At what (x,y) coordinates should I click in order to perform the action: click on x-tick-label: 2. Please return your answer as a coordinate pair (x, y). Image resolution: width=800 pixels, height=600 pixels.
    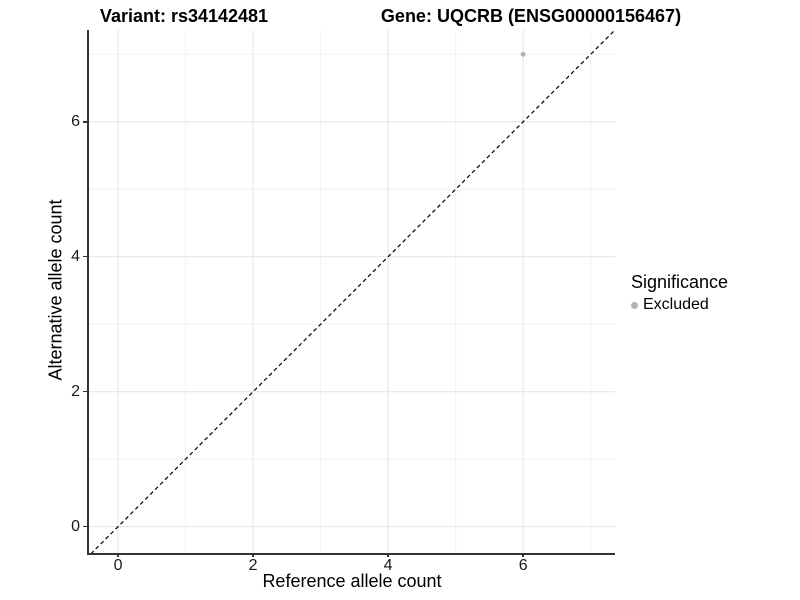
    Looking at the image, I should click on (253, 565).